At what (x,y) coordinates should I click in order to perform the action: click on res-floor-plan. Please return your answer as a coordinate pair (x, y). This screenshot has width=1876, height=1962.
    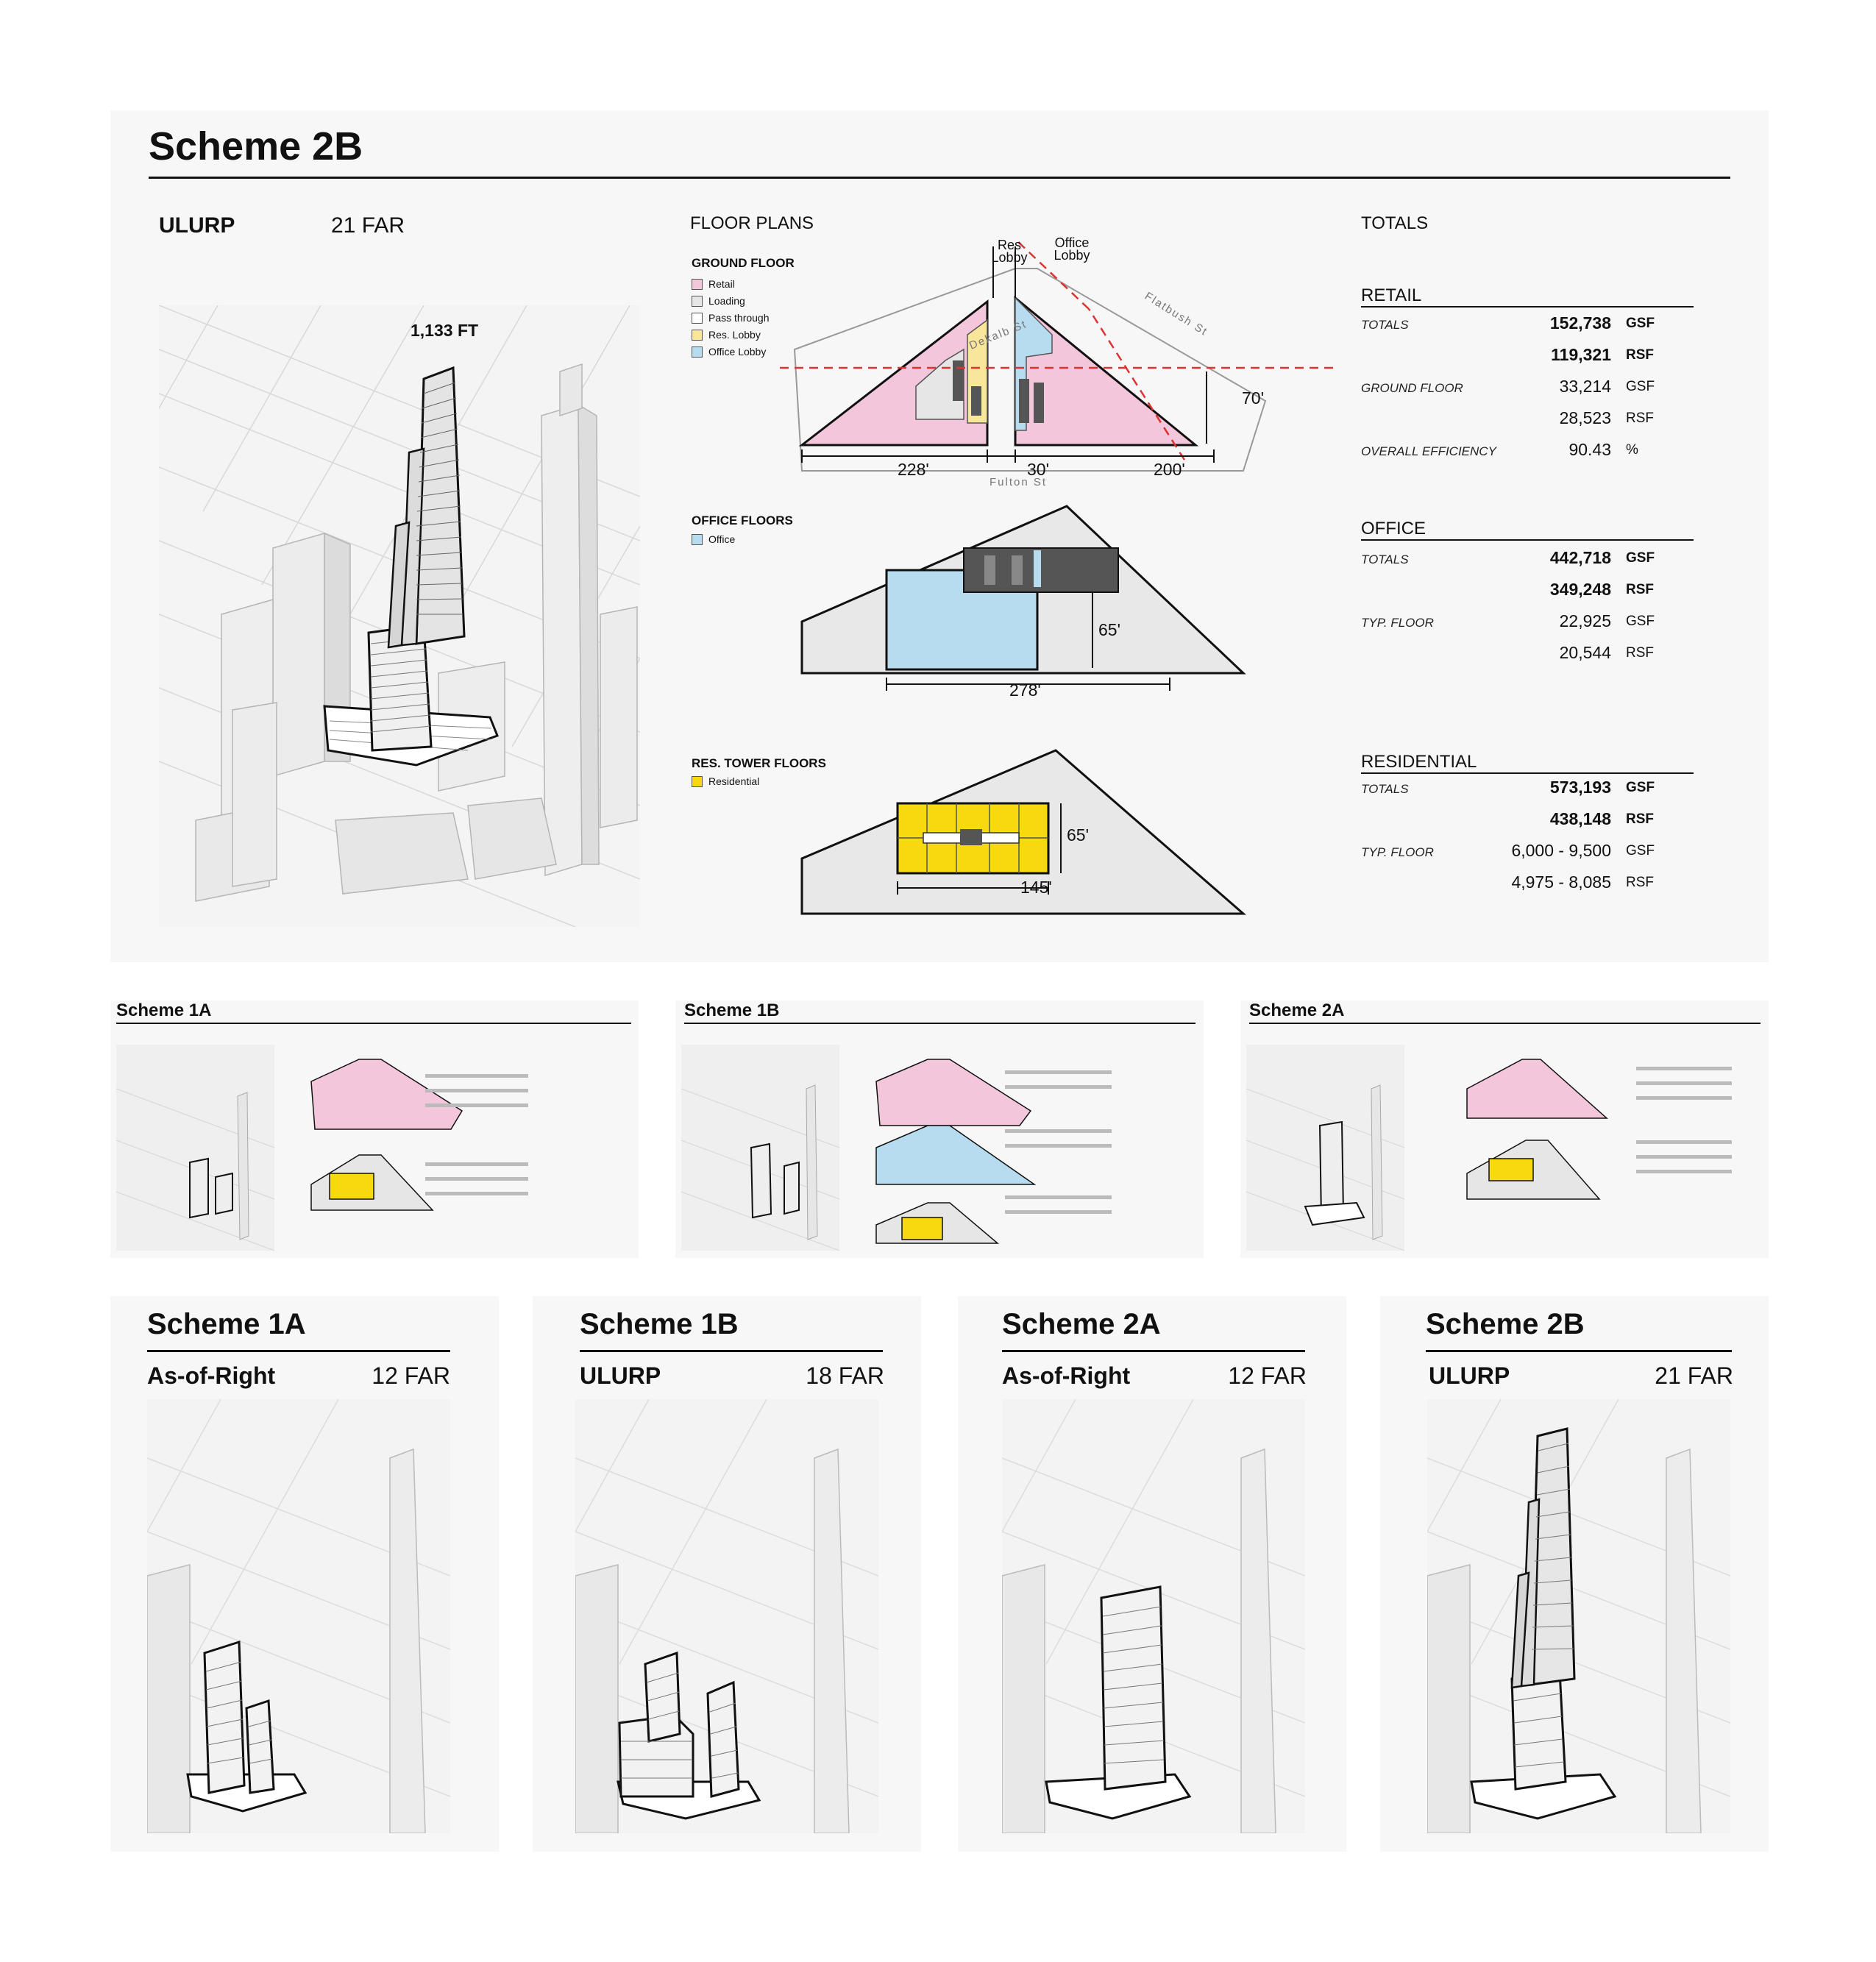
    Looking at the image, I should click on (1024, 832).